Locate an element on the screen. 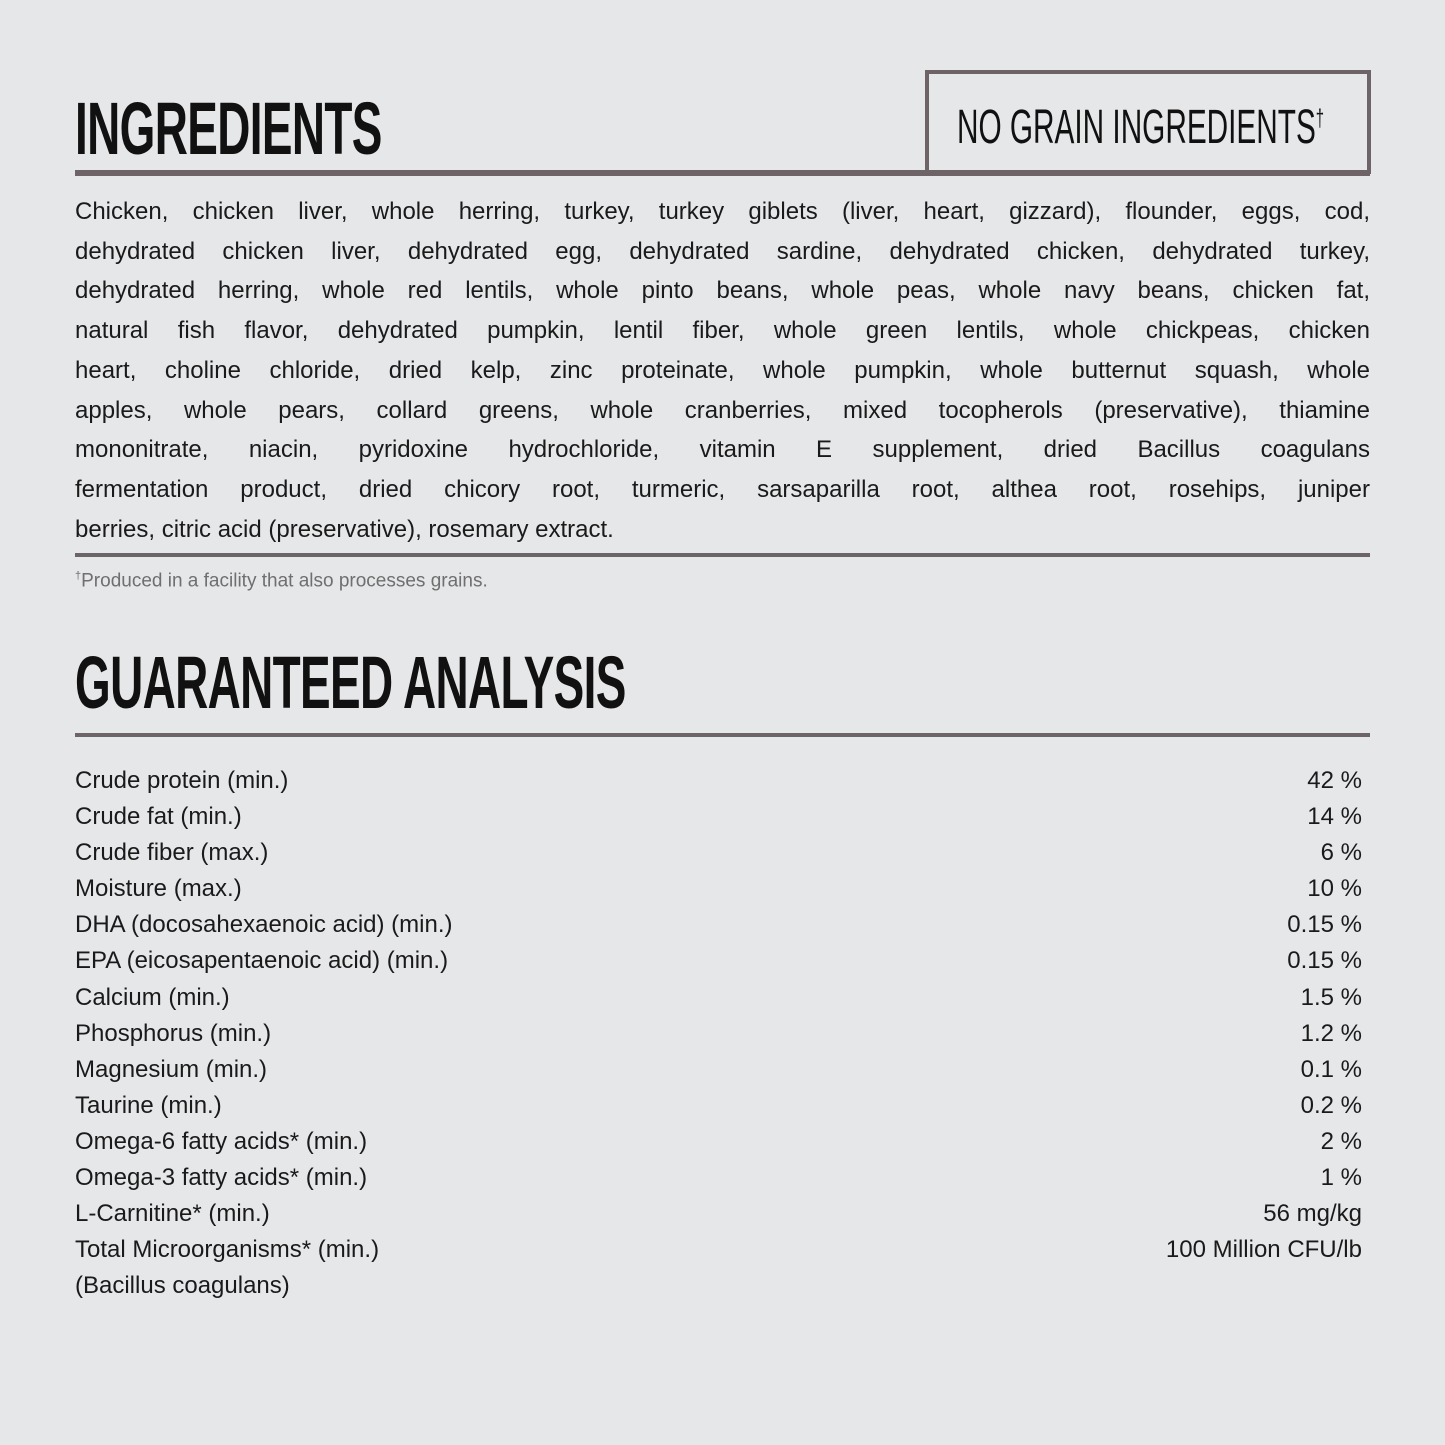 This screenshot has width=1445, height=1445. analysis-value: 1.5 % is located at coordinates (1331, 997).